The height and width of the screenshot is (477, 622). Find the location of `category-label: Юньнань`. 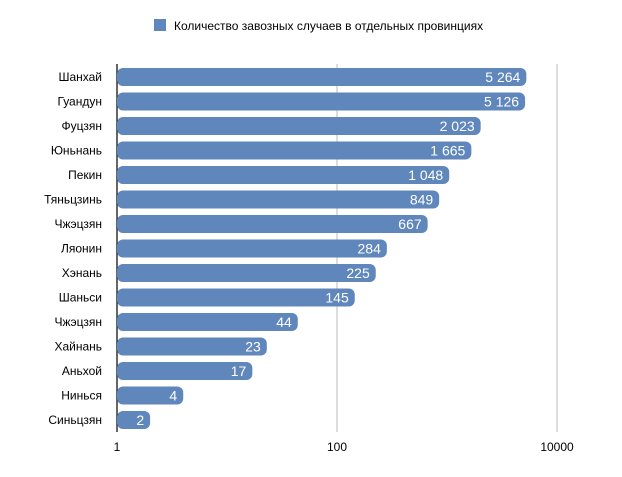

category-label: Юньнань is located at coordinates (76, 151).